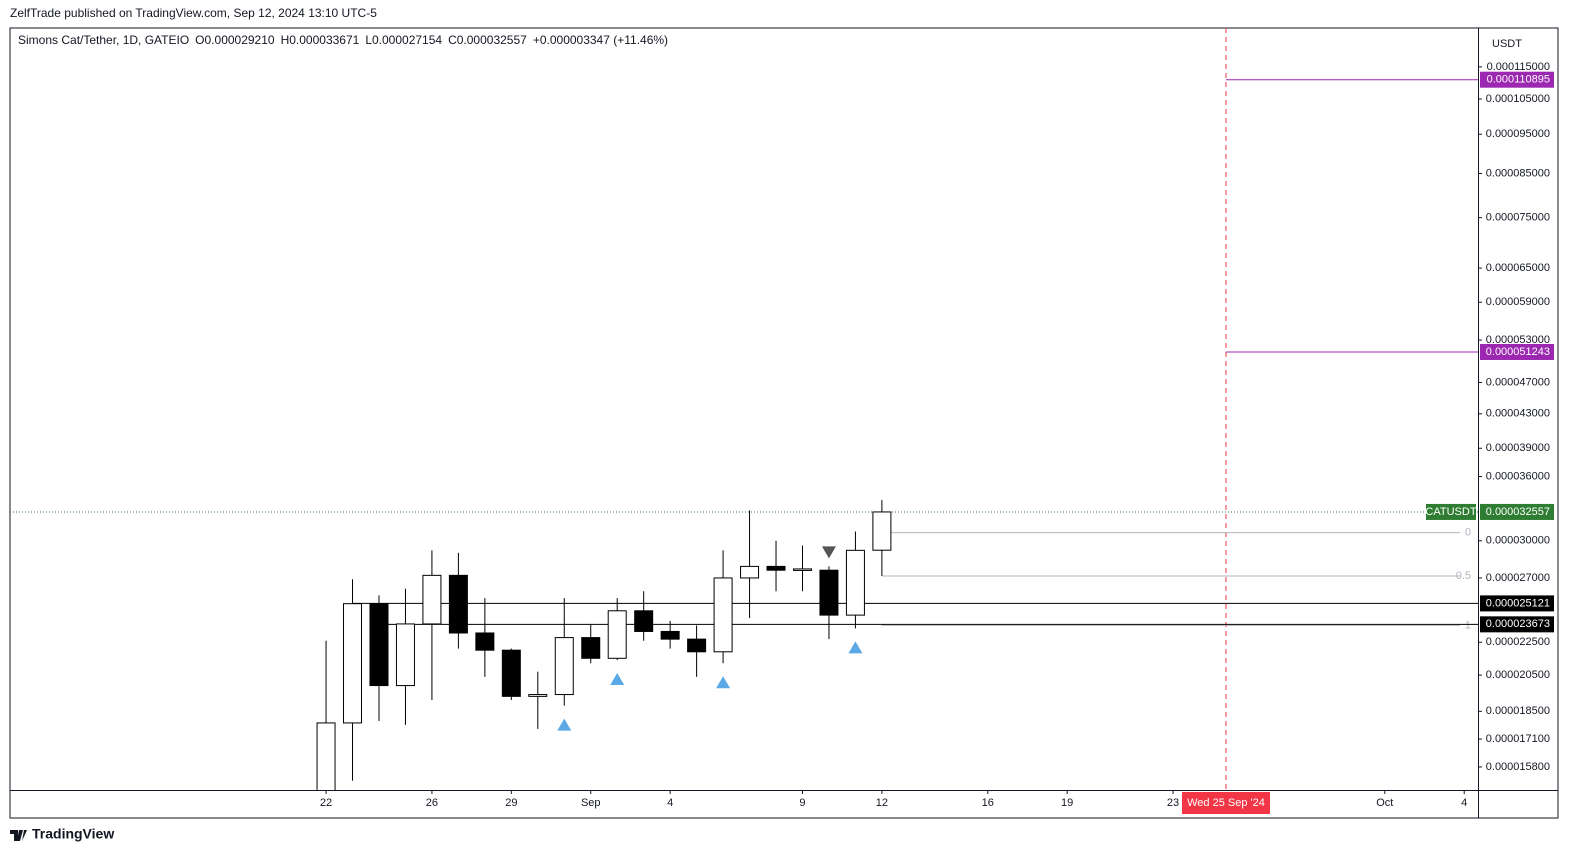 The height and width of the screenshot is (865, 1580). I want to click on y-tick-label: 0.000020500, so click(1518, 675).